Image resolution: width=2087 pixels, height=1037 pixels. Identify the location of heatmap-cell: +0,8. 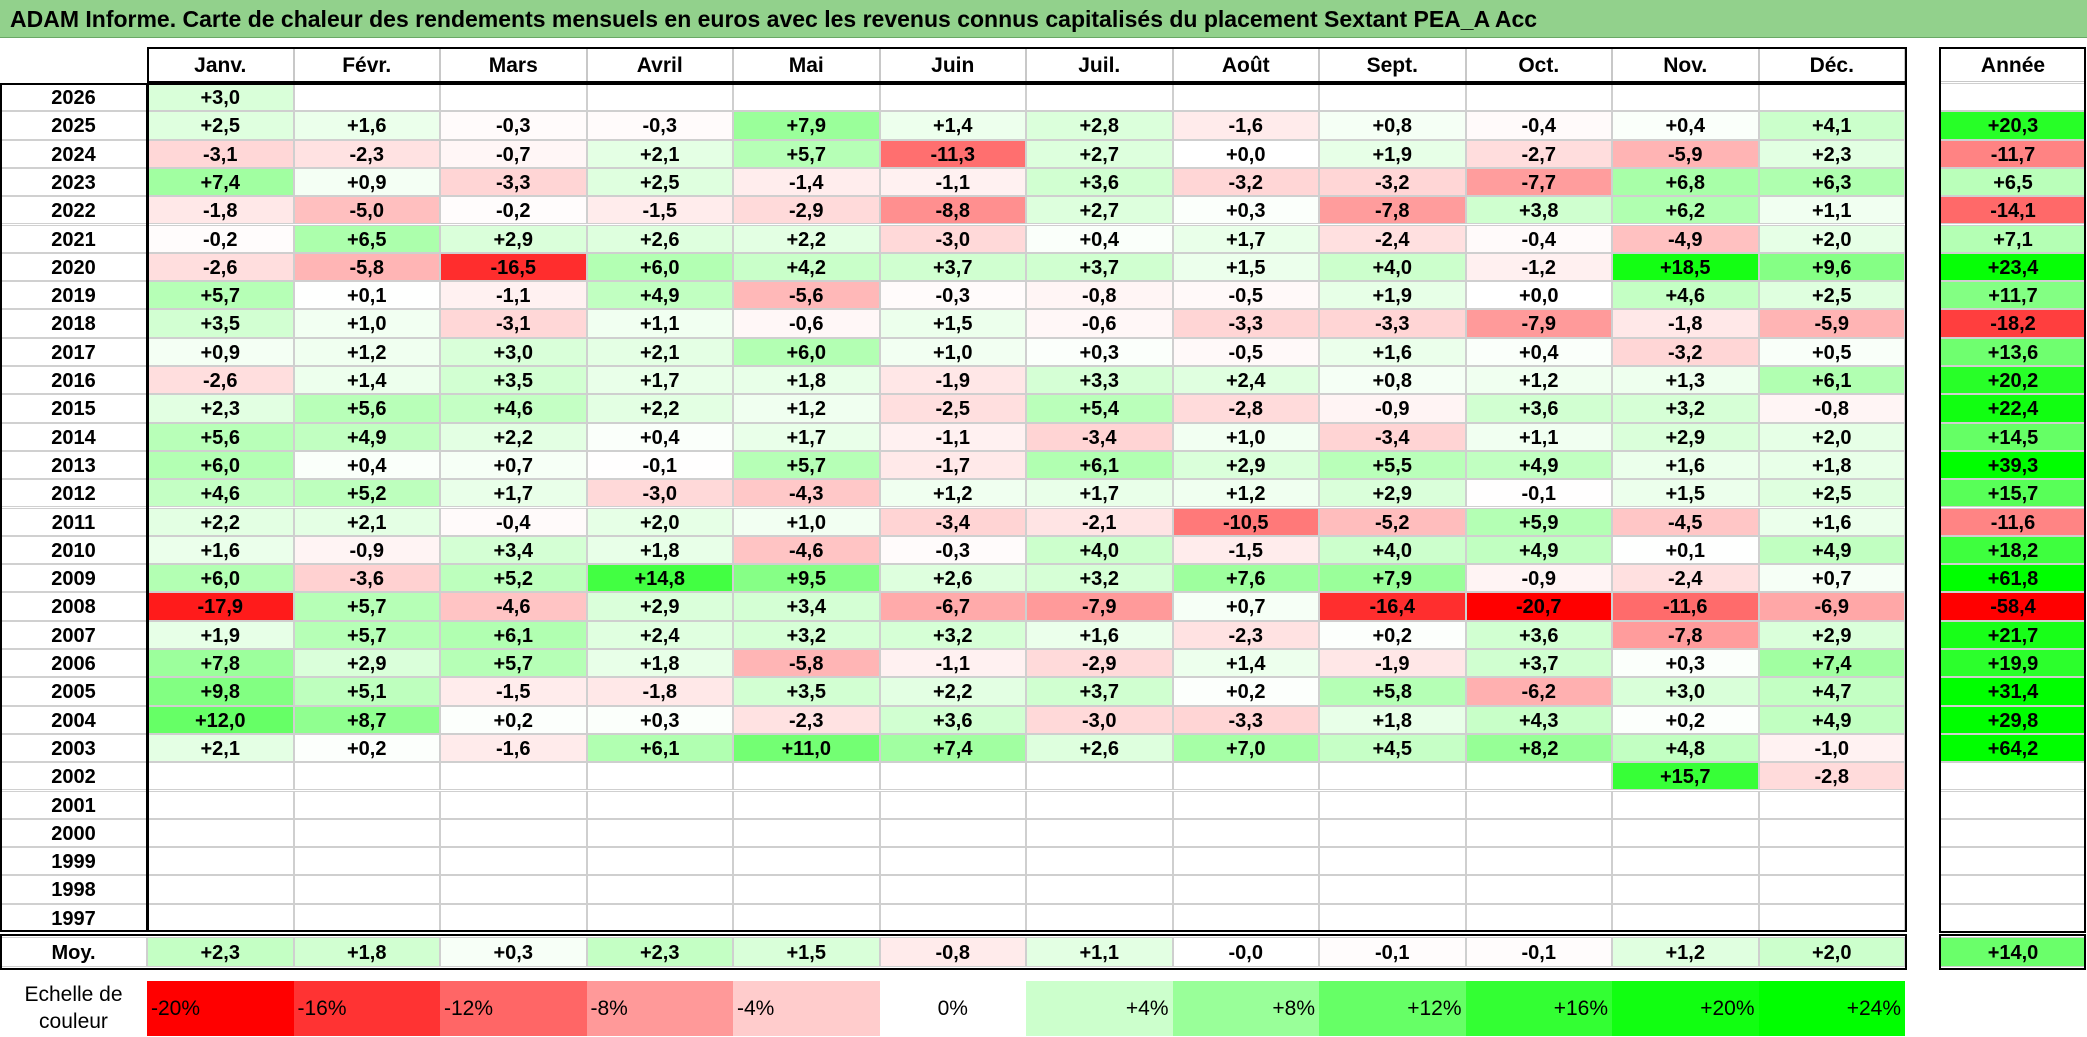
(1392, 380).